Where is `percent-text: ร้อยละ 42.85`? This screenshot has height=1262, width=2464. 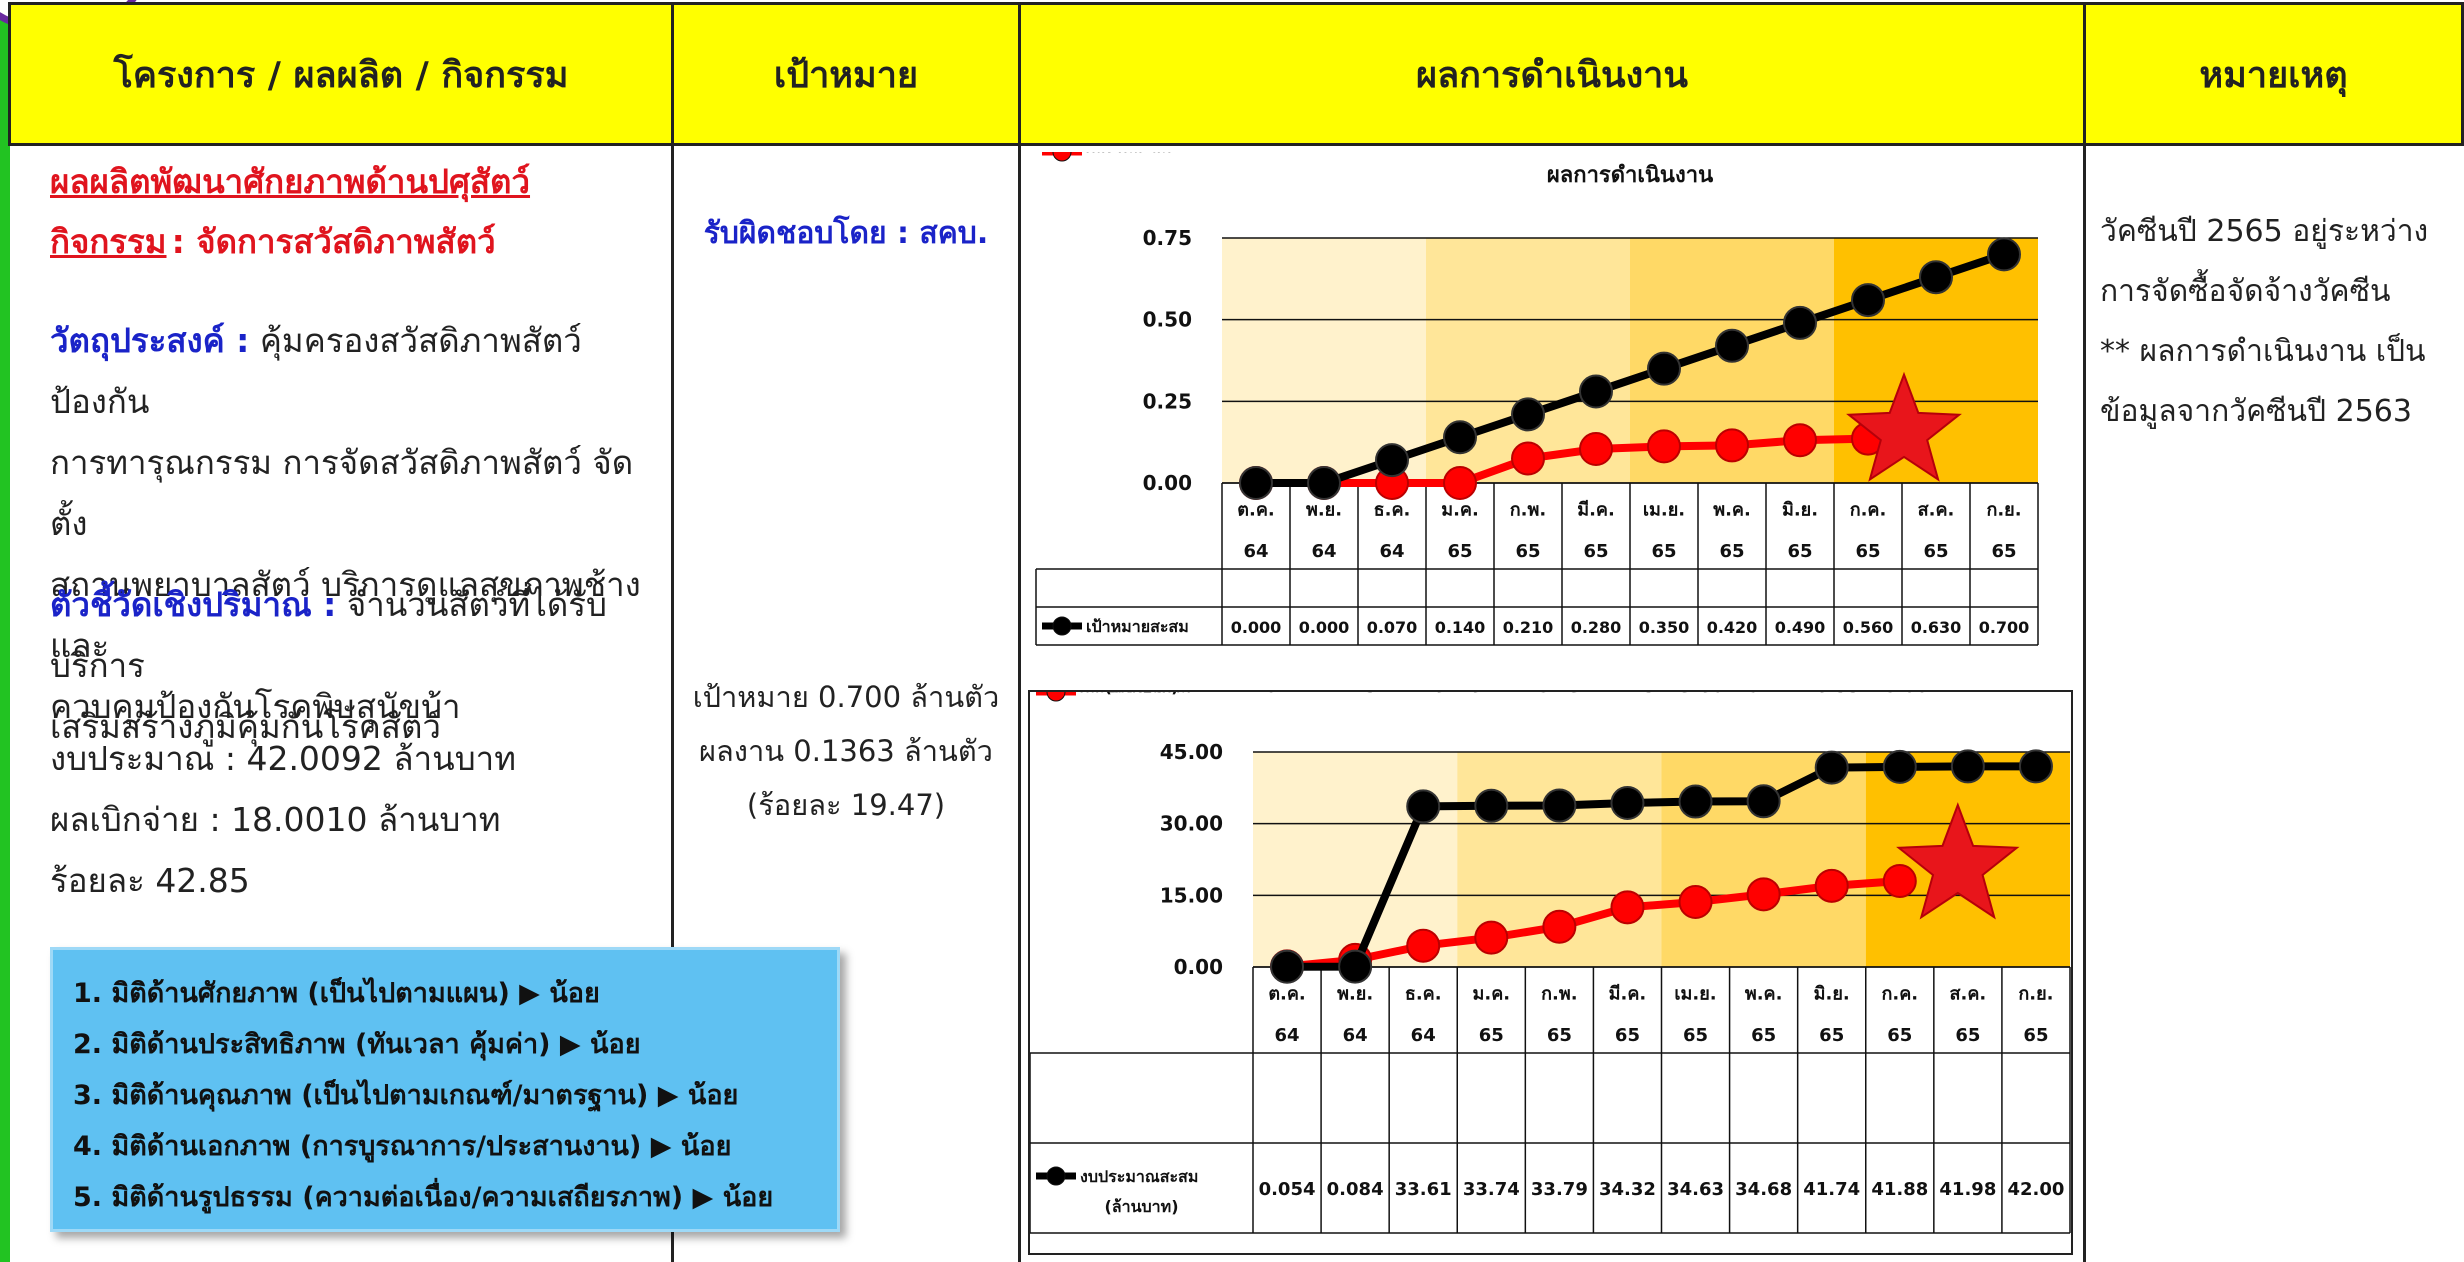 percent-text: ร้อยละ 42.85 is located at coordinates (150, 880).